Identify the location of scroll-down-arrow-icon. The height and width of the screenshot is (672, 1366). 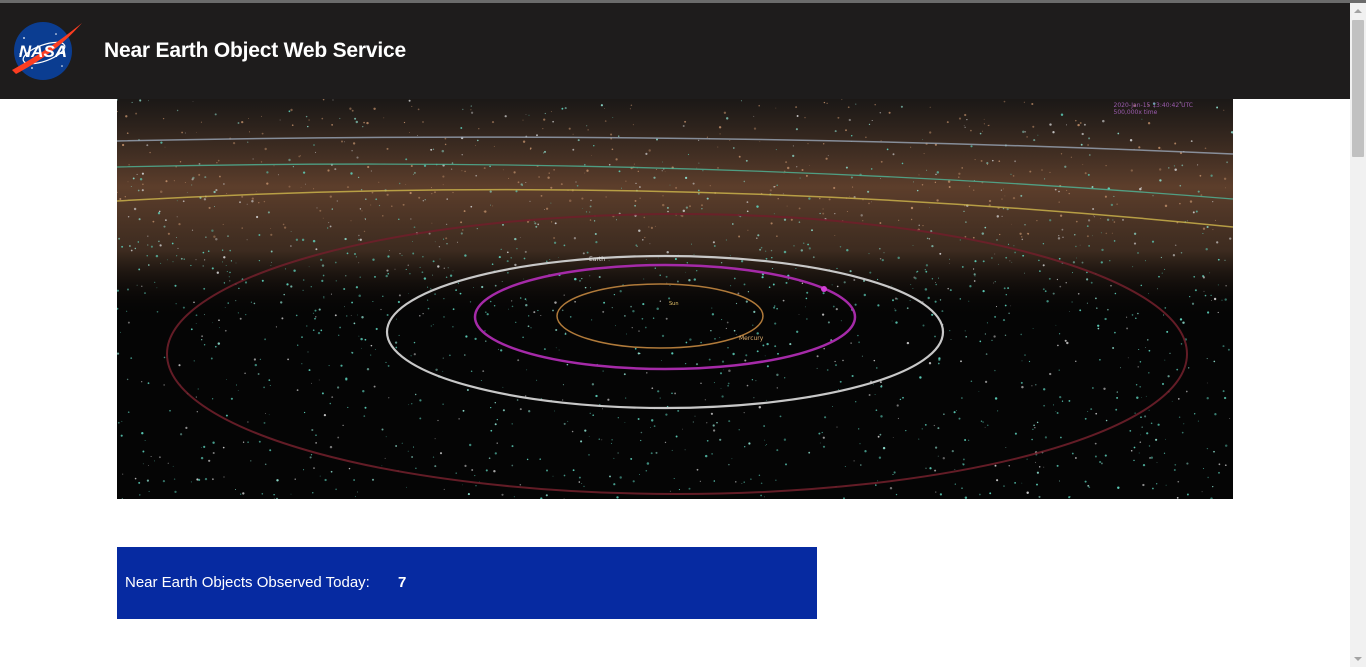
(1358, 659).